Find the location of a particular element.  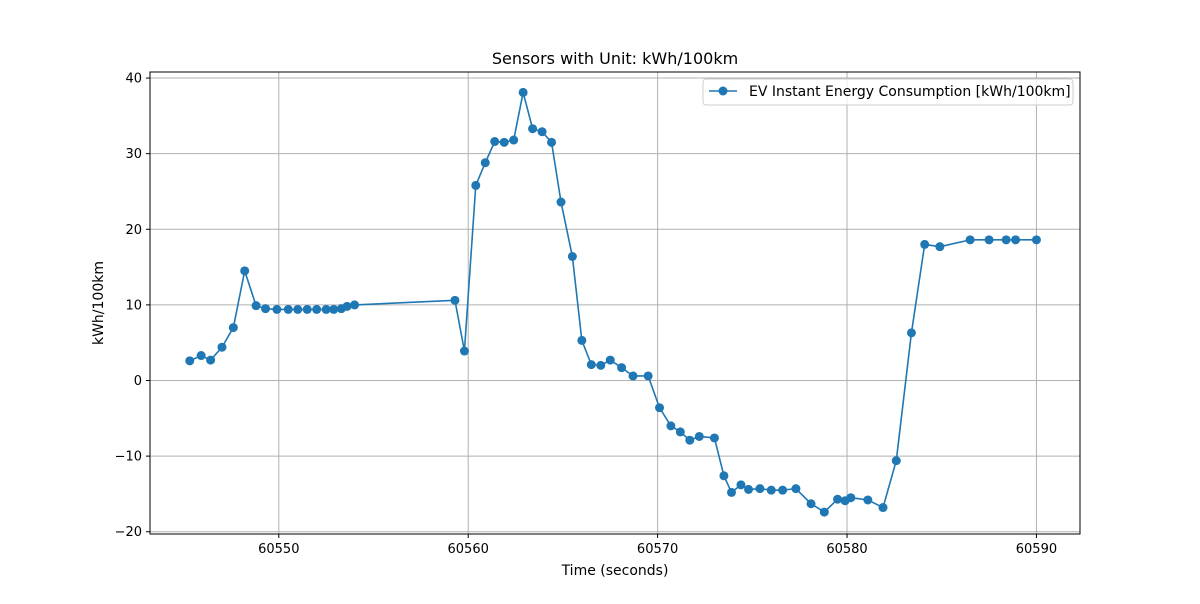

y-tick-label: −20 is located at coordinates (128, 532).